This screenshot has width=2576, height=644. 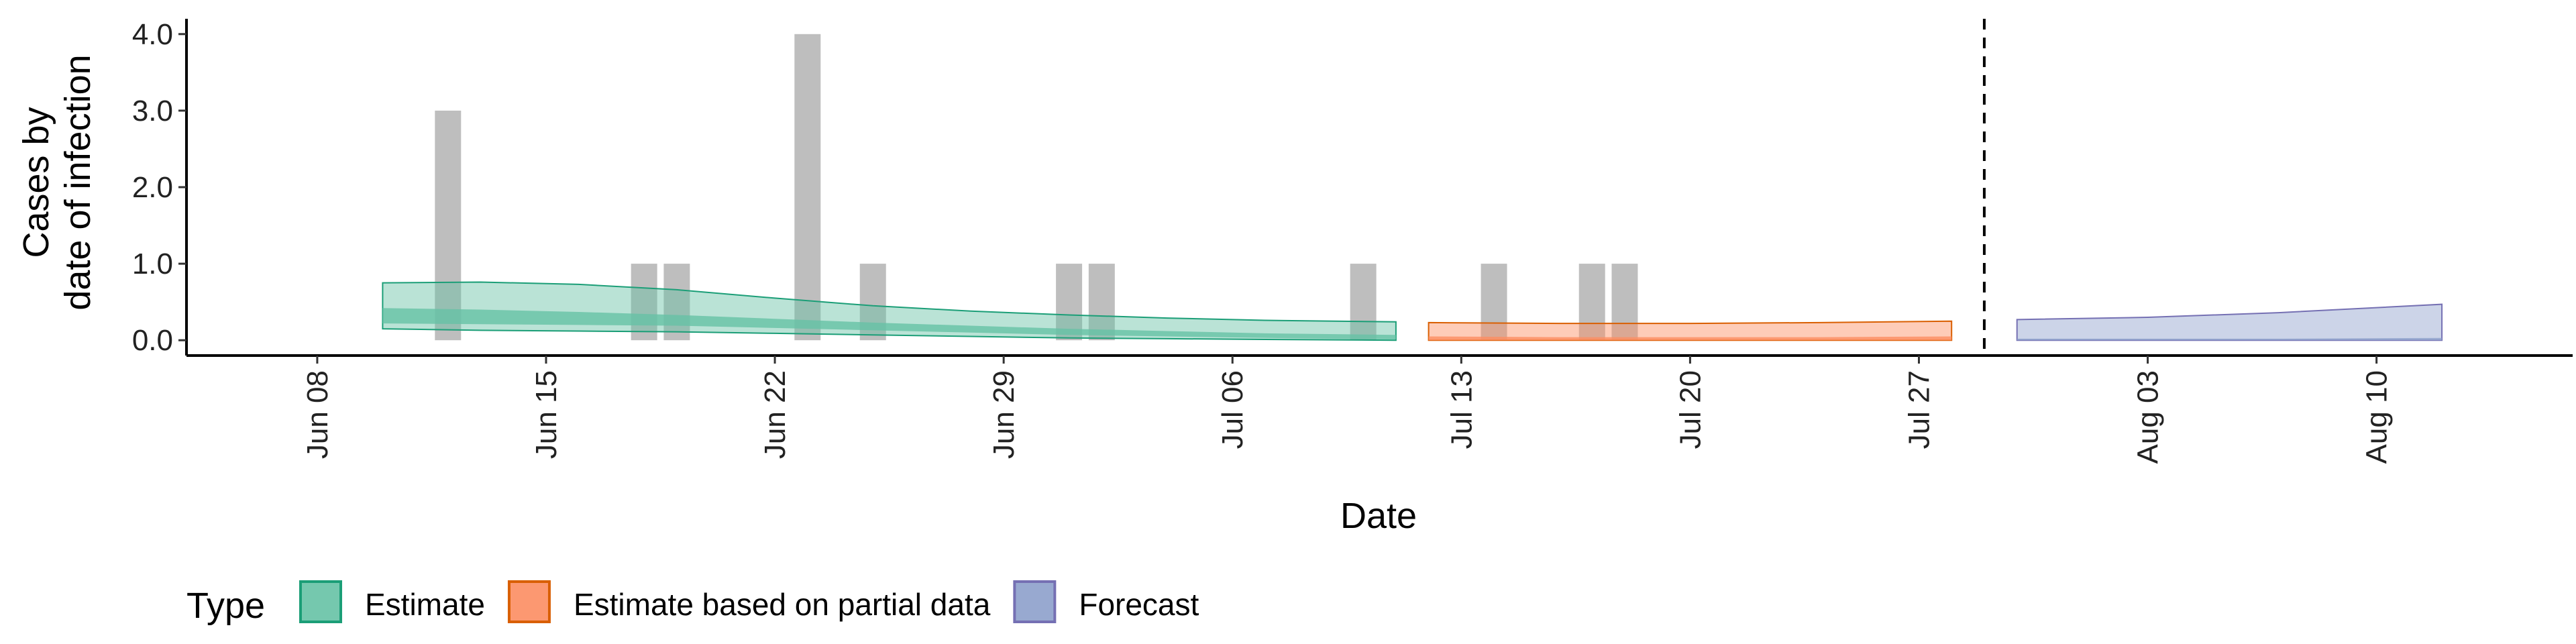 What do you see at coordinates (1035, 601) in the screenshot?
I see `legend-key-forecast` at bounding box center [1035, 601].